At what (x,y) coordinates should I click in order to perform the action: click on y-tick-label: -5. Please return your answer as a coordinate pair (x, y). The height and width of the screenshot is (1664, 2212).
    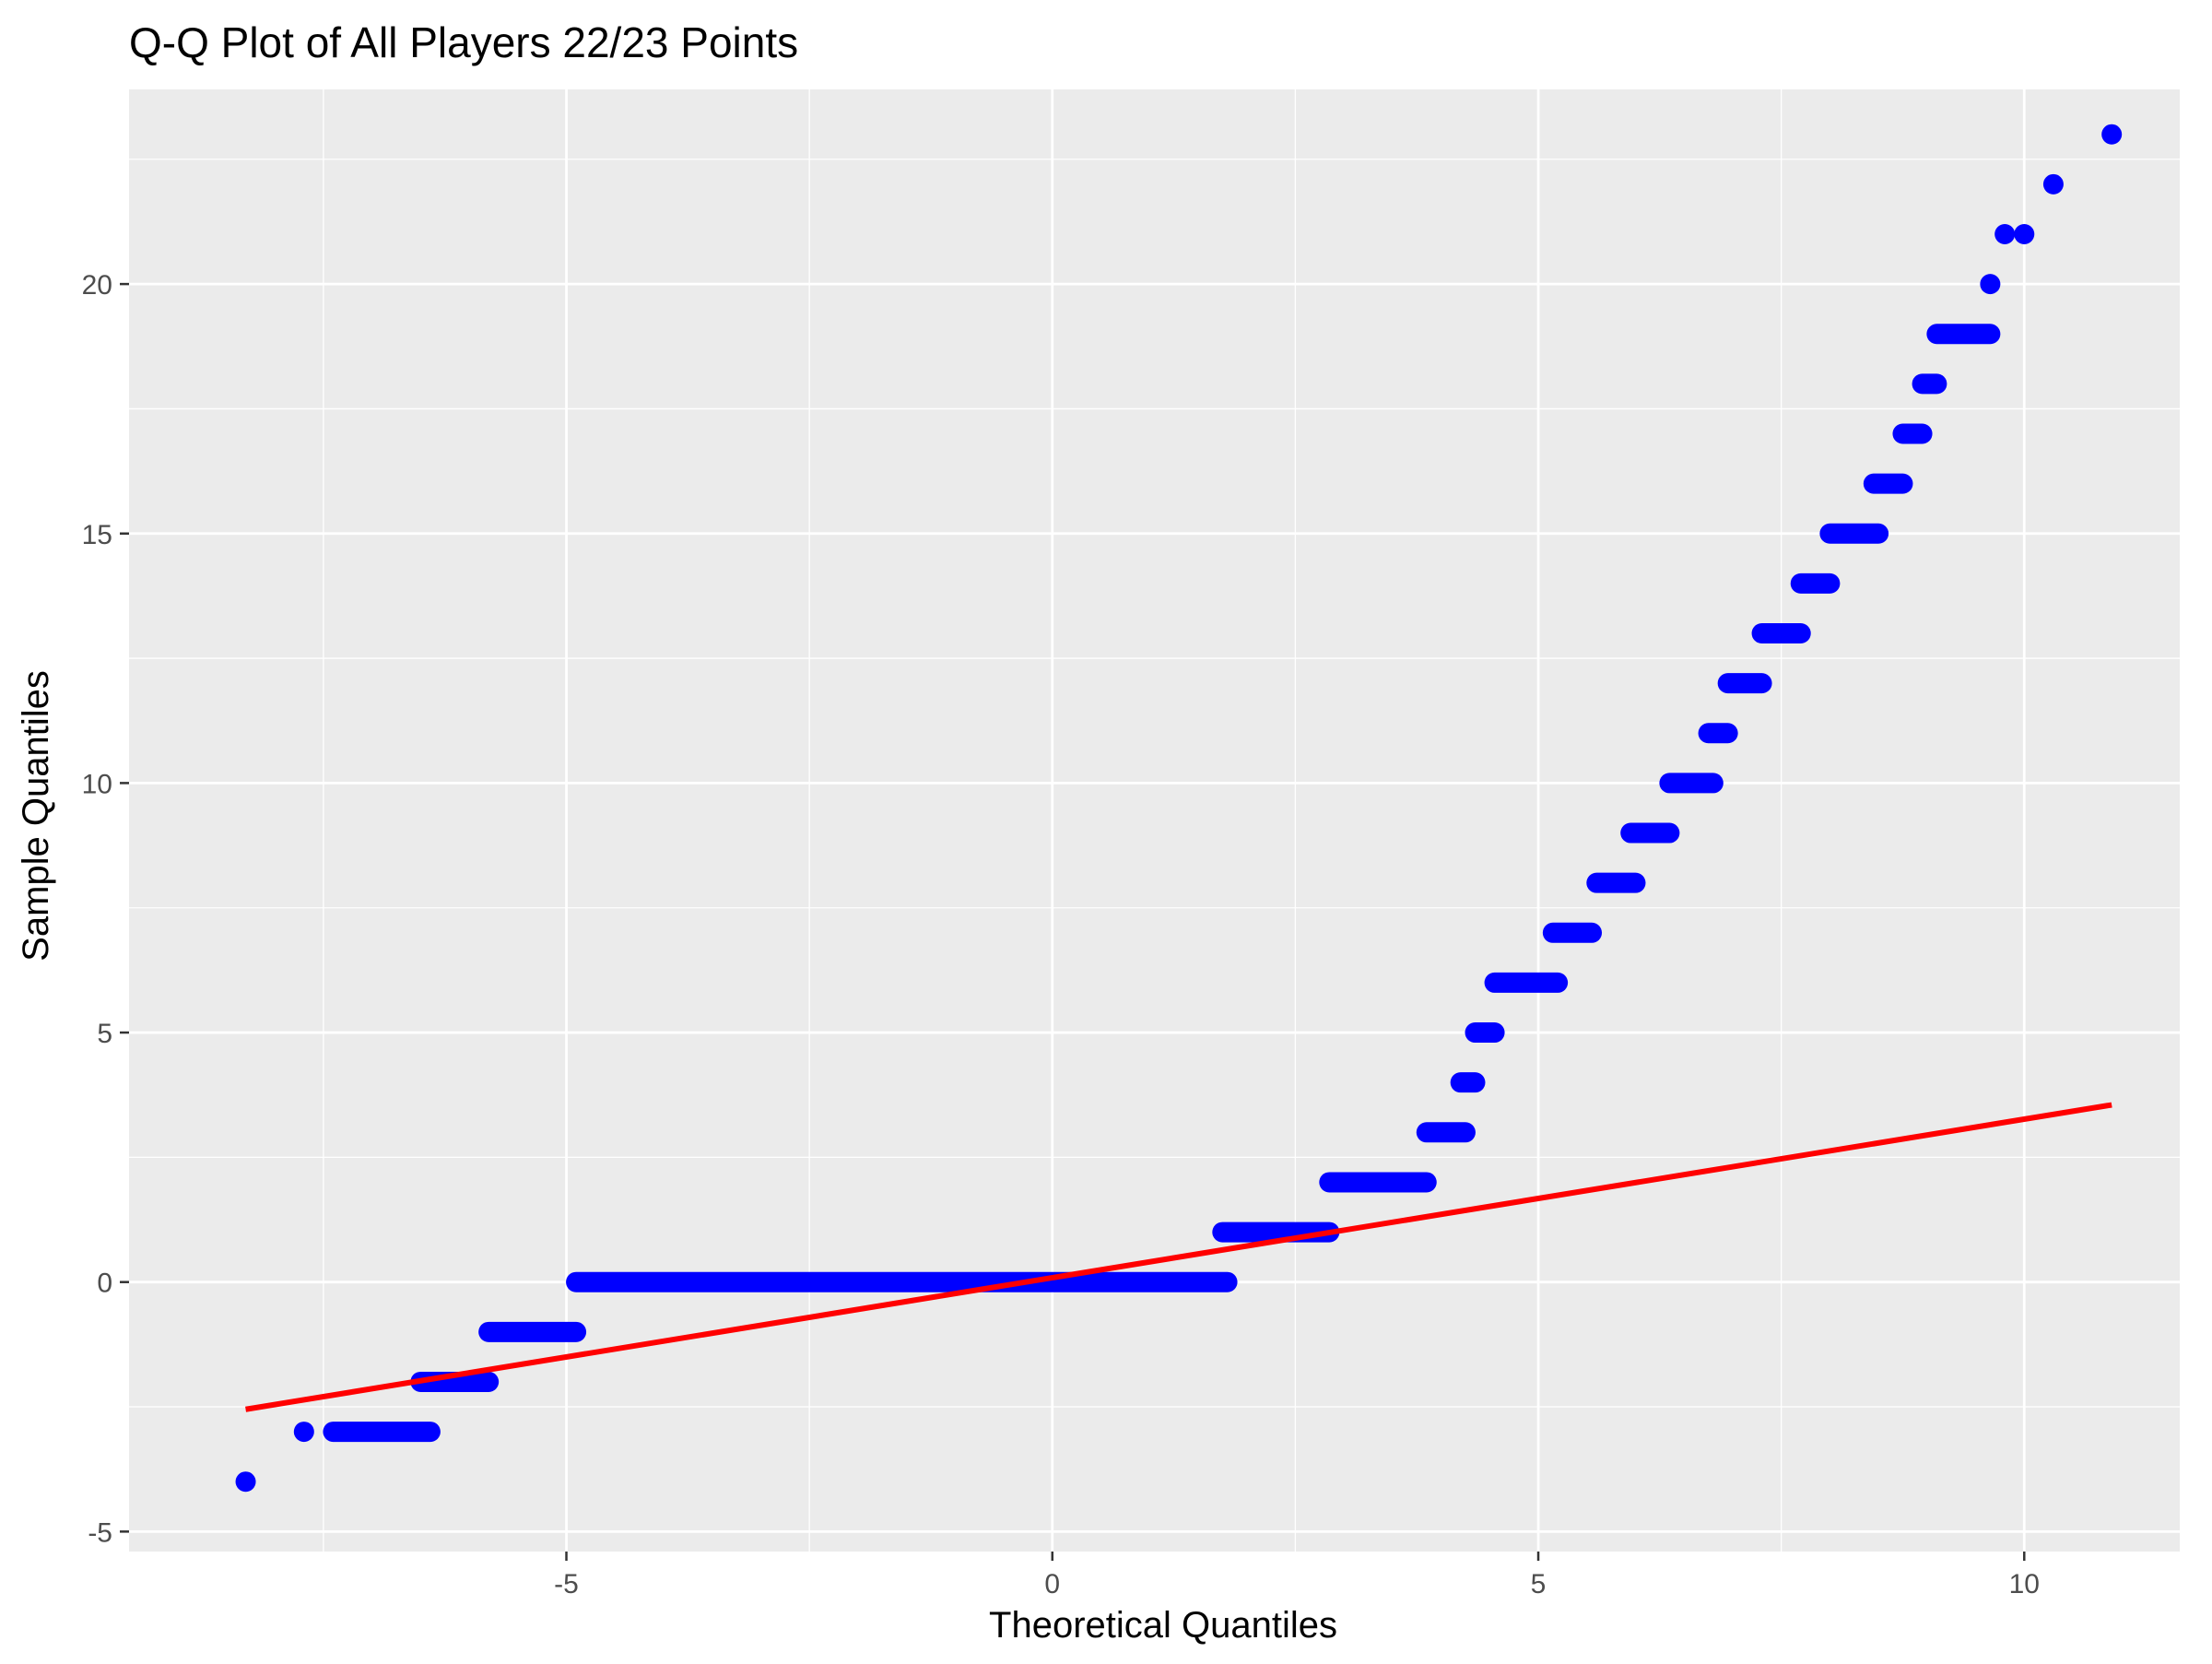
    Looking at the image, I should click on (100, 1532).